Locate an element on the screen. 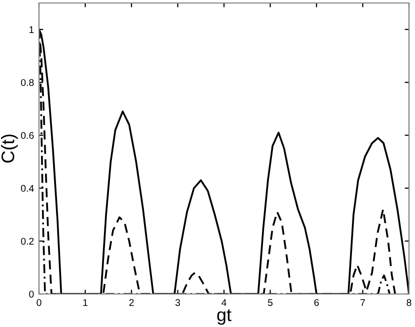 The image size is (415, 327). y-tick-label: 1 is located at coordinates (31, 29).